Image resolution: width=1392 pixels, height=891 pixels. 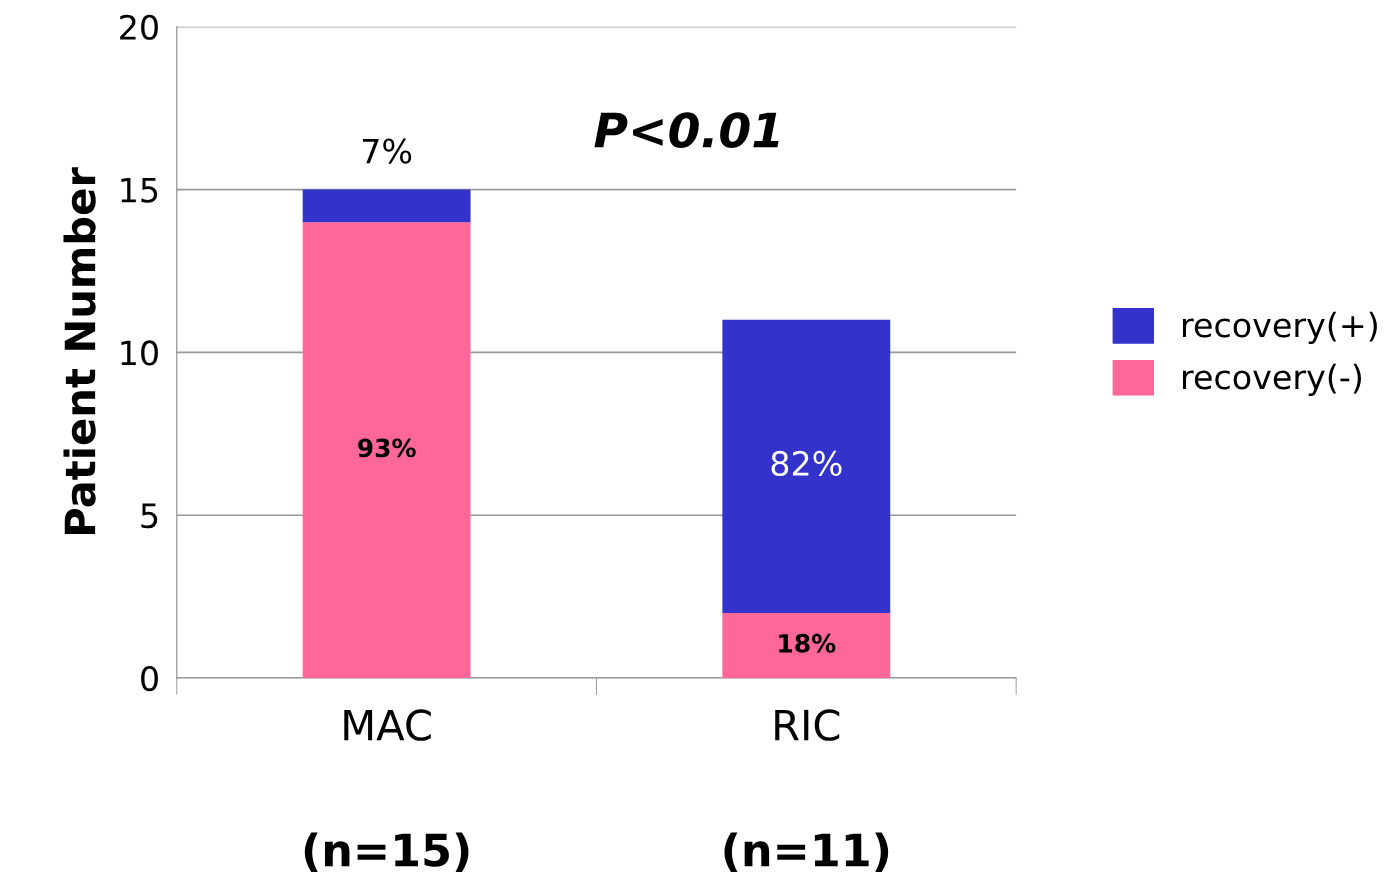 I want to click on annotation: 7%, so click(x=387, y=151).